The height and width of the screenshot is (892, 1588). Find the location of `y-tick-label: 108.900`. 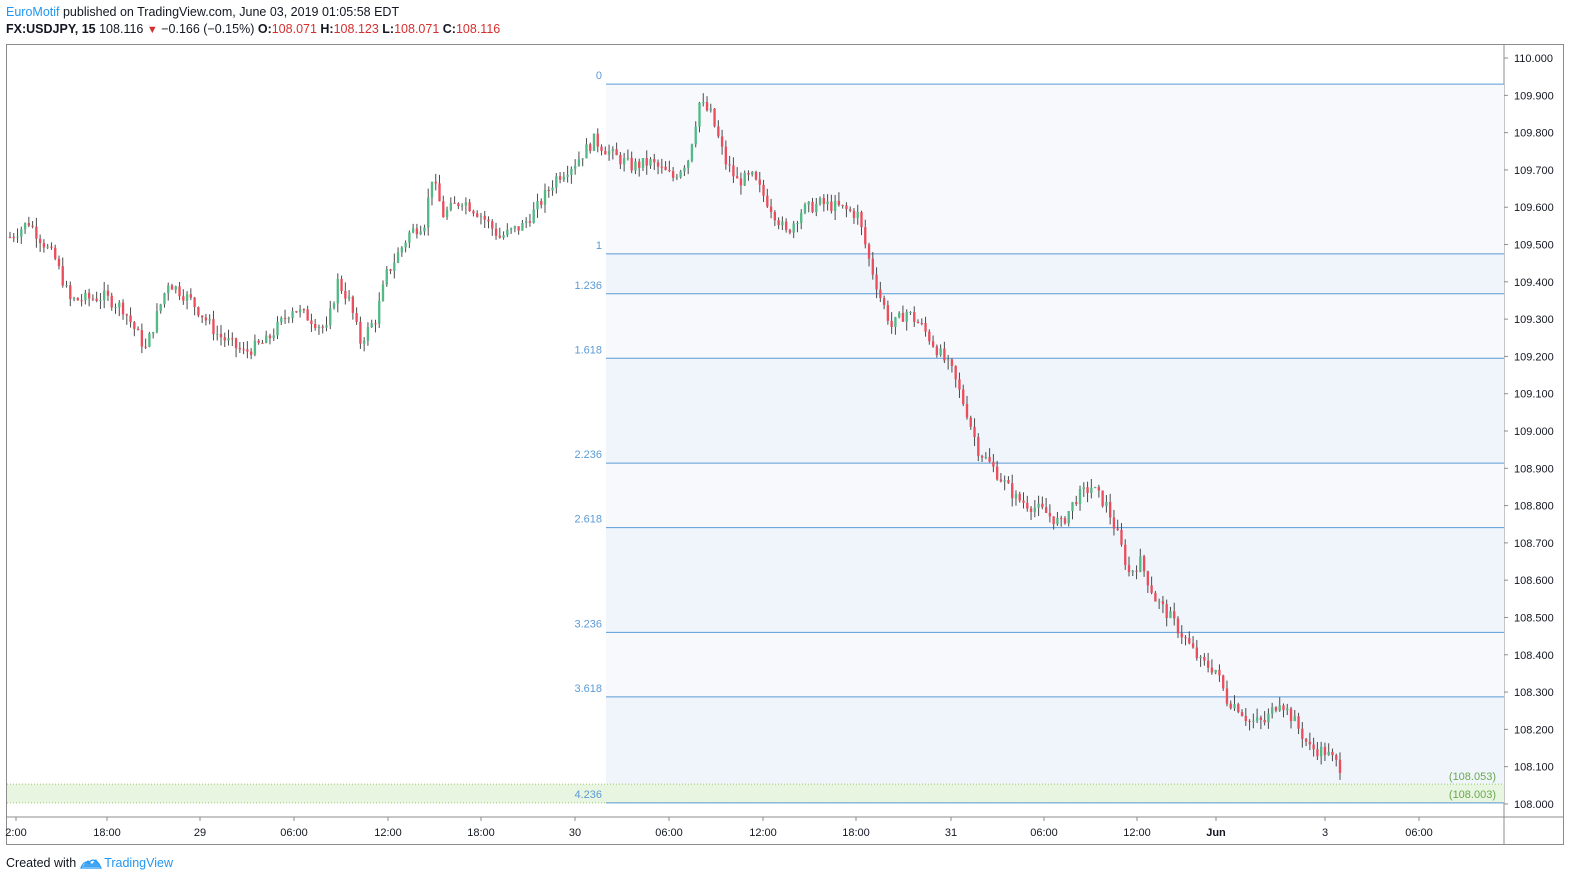

y-tick-label: 108.900 is located at coordinates (1534, 469).